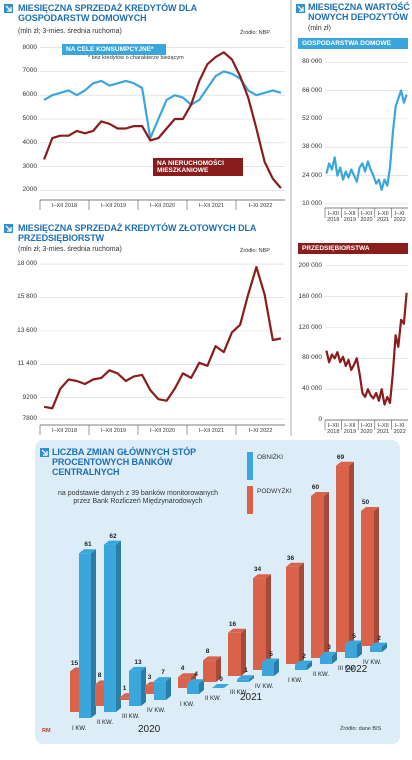  I want to click on group-label: 2021, so click(251, 697).